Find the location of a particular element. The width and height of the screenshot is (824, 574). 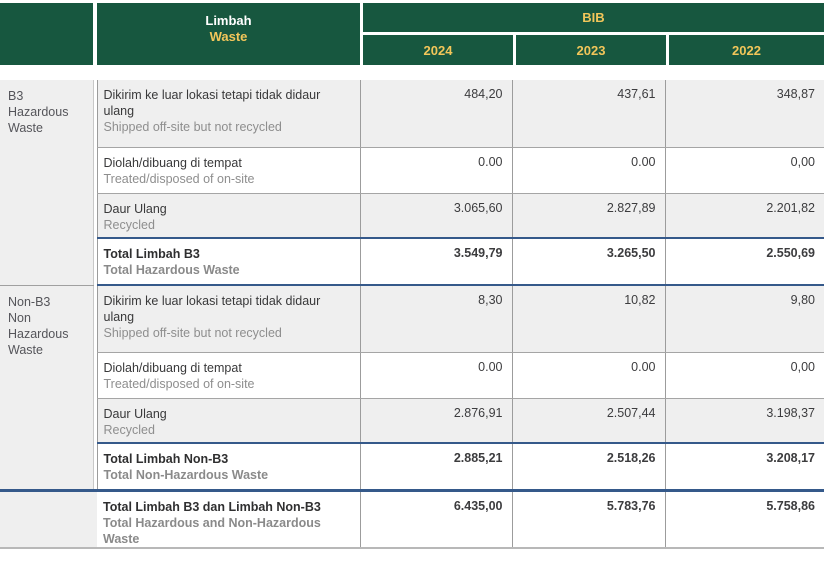

value-2022: 3.208,17 is located at coordinates (744, 467).